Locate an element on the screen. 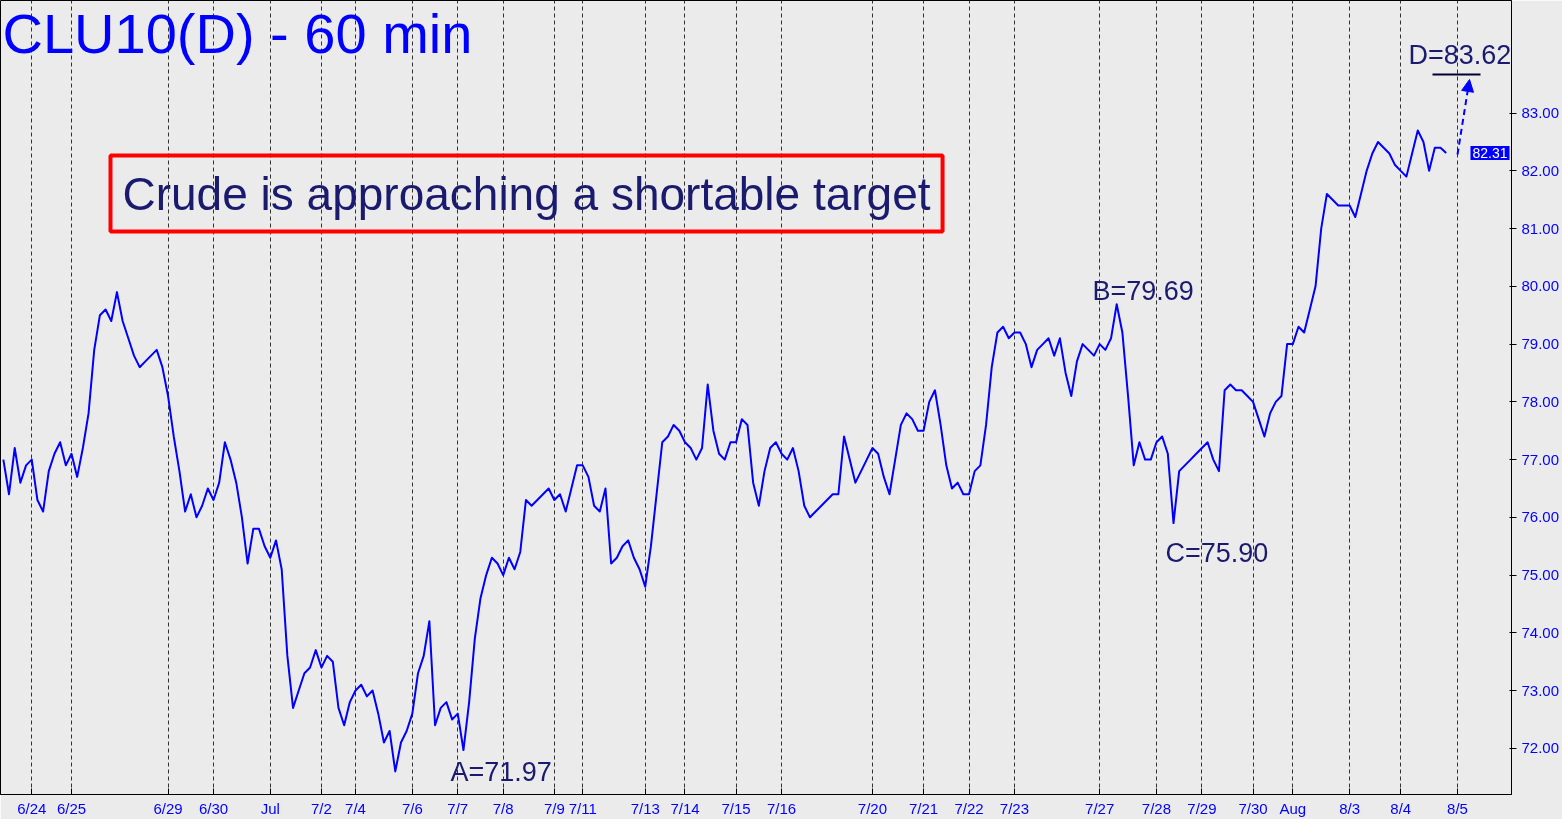 The height and width of the screenshot is (819, 1562). y-tick-label: 78.00 is located at coordinates (1540, 401).